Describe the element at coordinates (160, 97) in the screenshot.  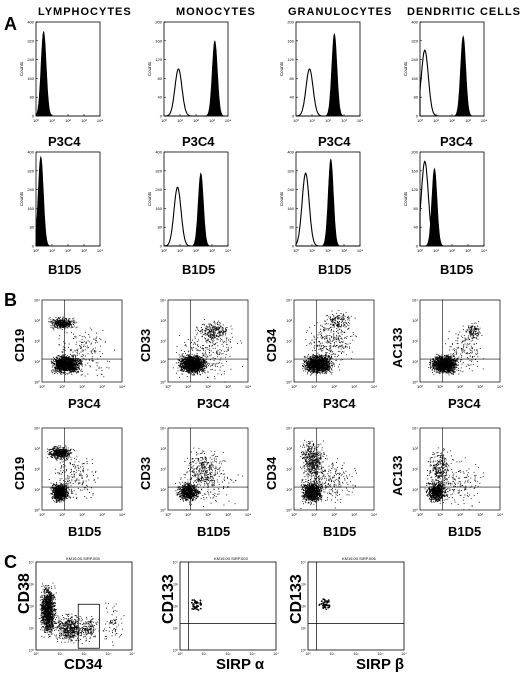
I see `y-tick-label: 40` at that location.